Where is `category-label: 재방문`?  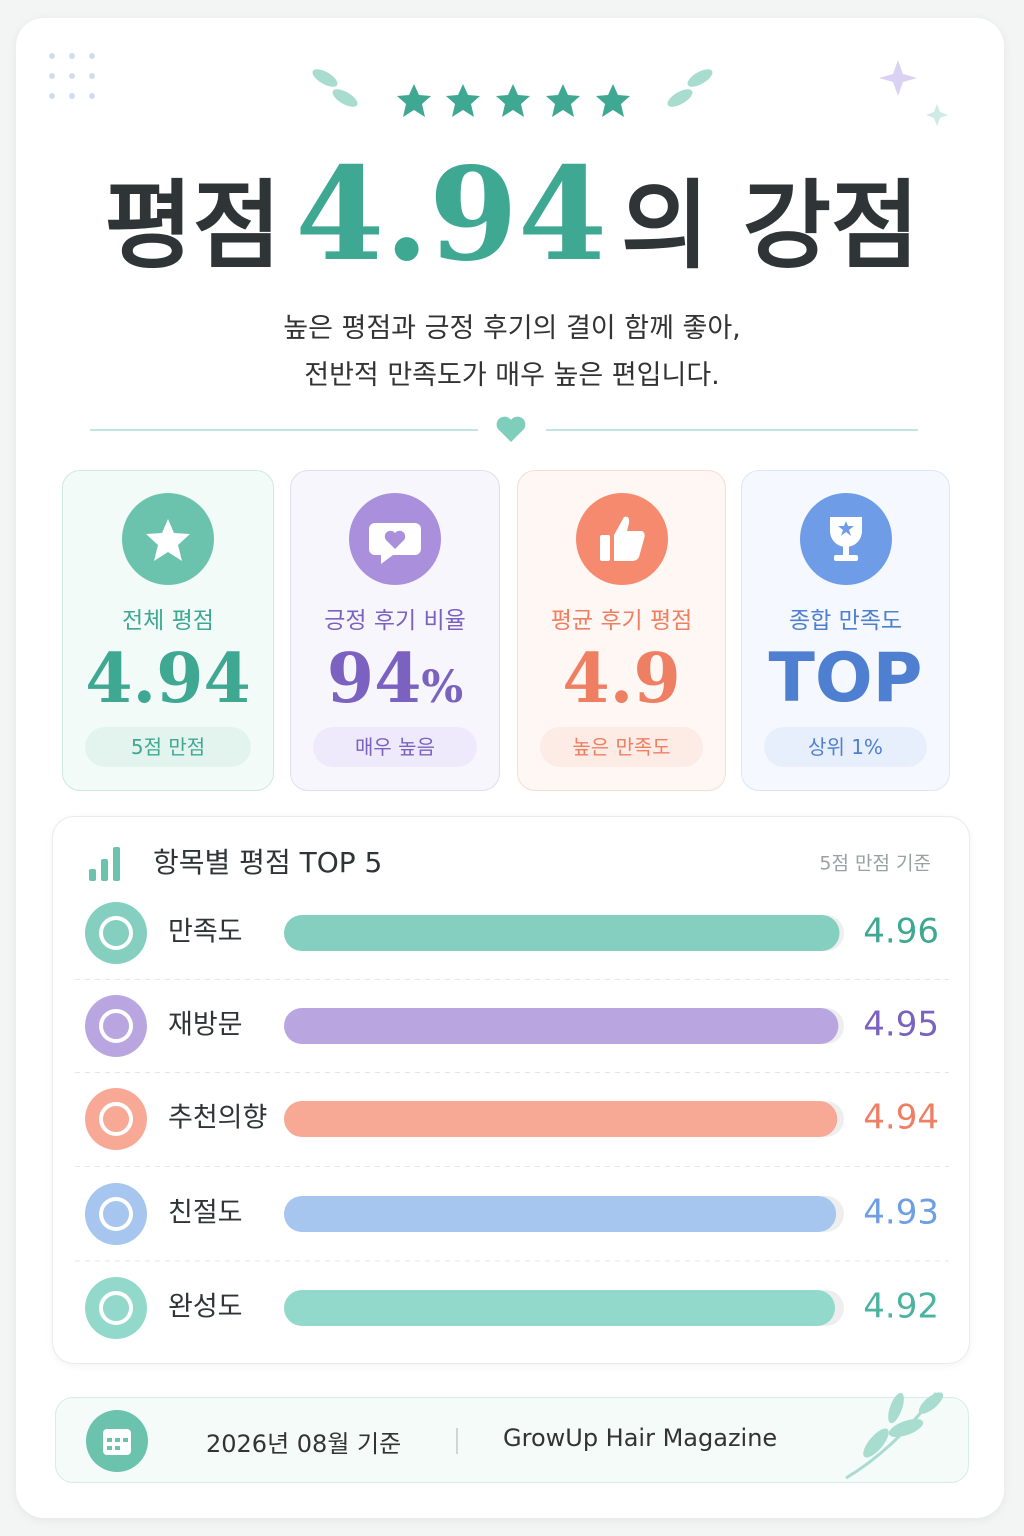 category-label: 재방문 is located at coordinates (205, 1025).